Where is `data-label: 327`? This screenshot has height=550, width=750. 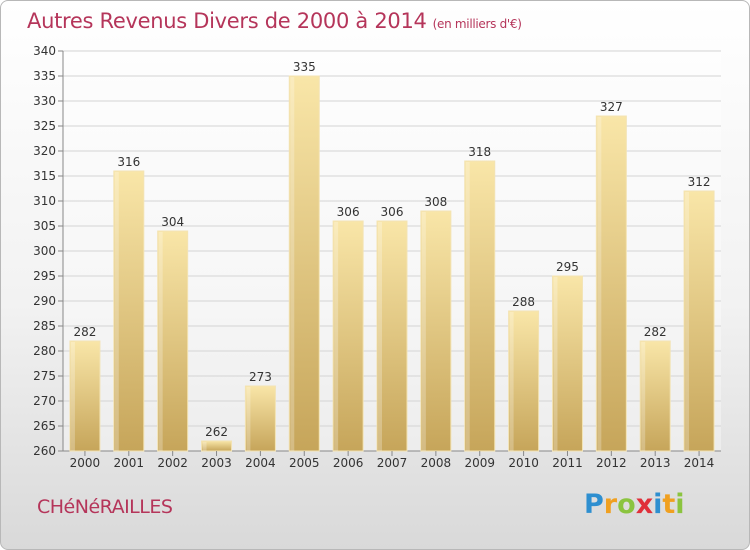 data-label: 327 is located at coordinates (611, 107).